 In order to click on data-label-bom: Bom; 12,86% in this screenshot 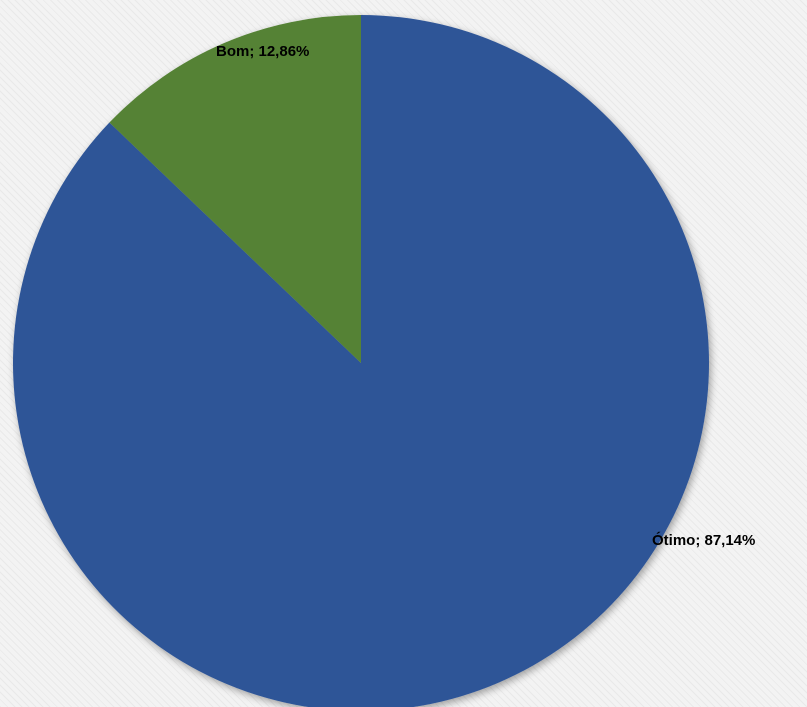, I will do `click(262, 51)`.